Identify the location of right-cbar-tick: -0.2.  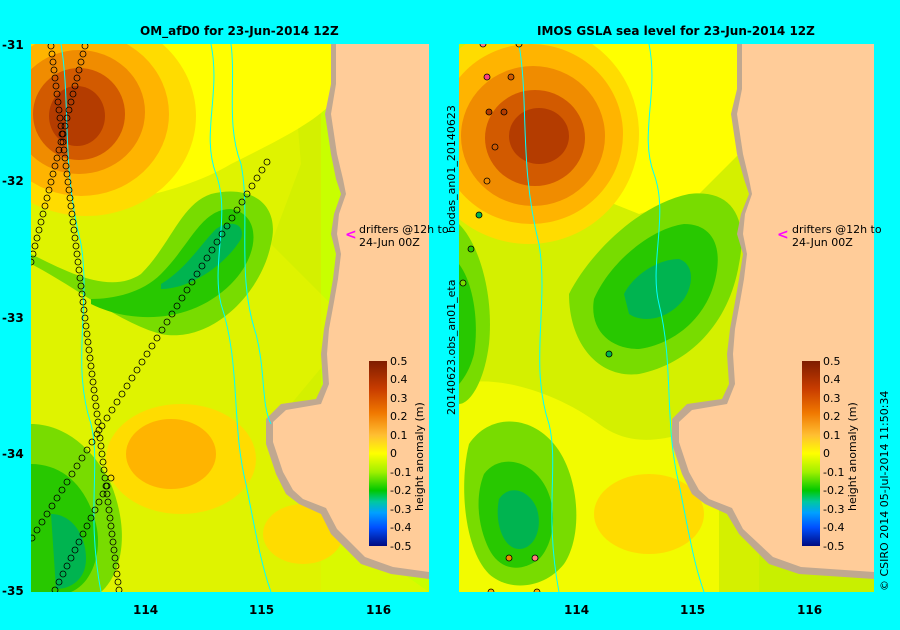
(834, 490).